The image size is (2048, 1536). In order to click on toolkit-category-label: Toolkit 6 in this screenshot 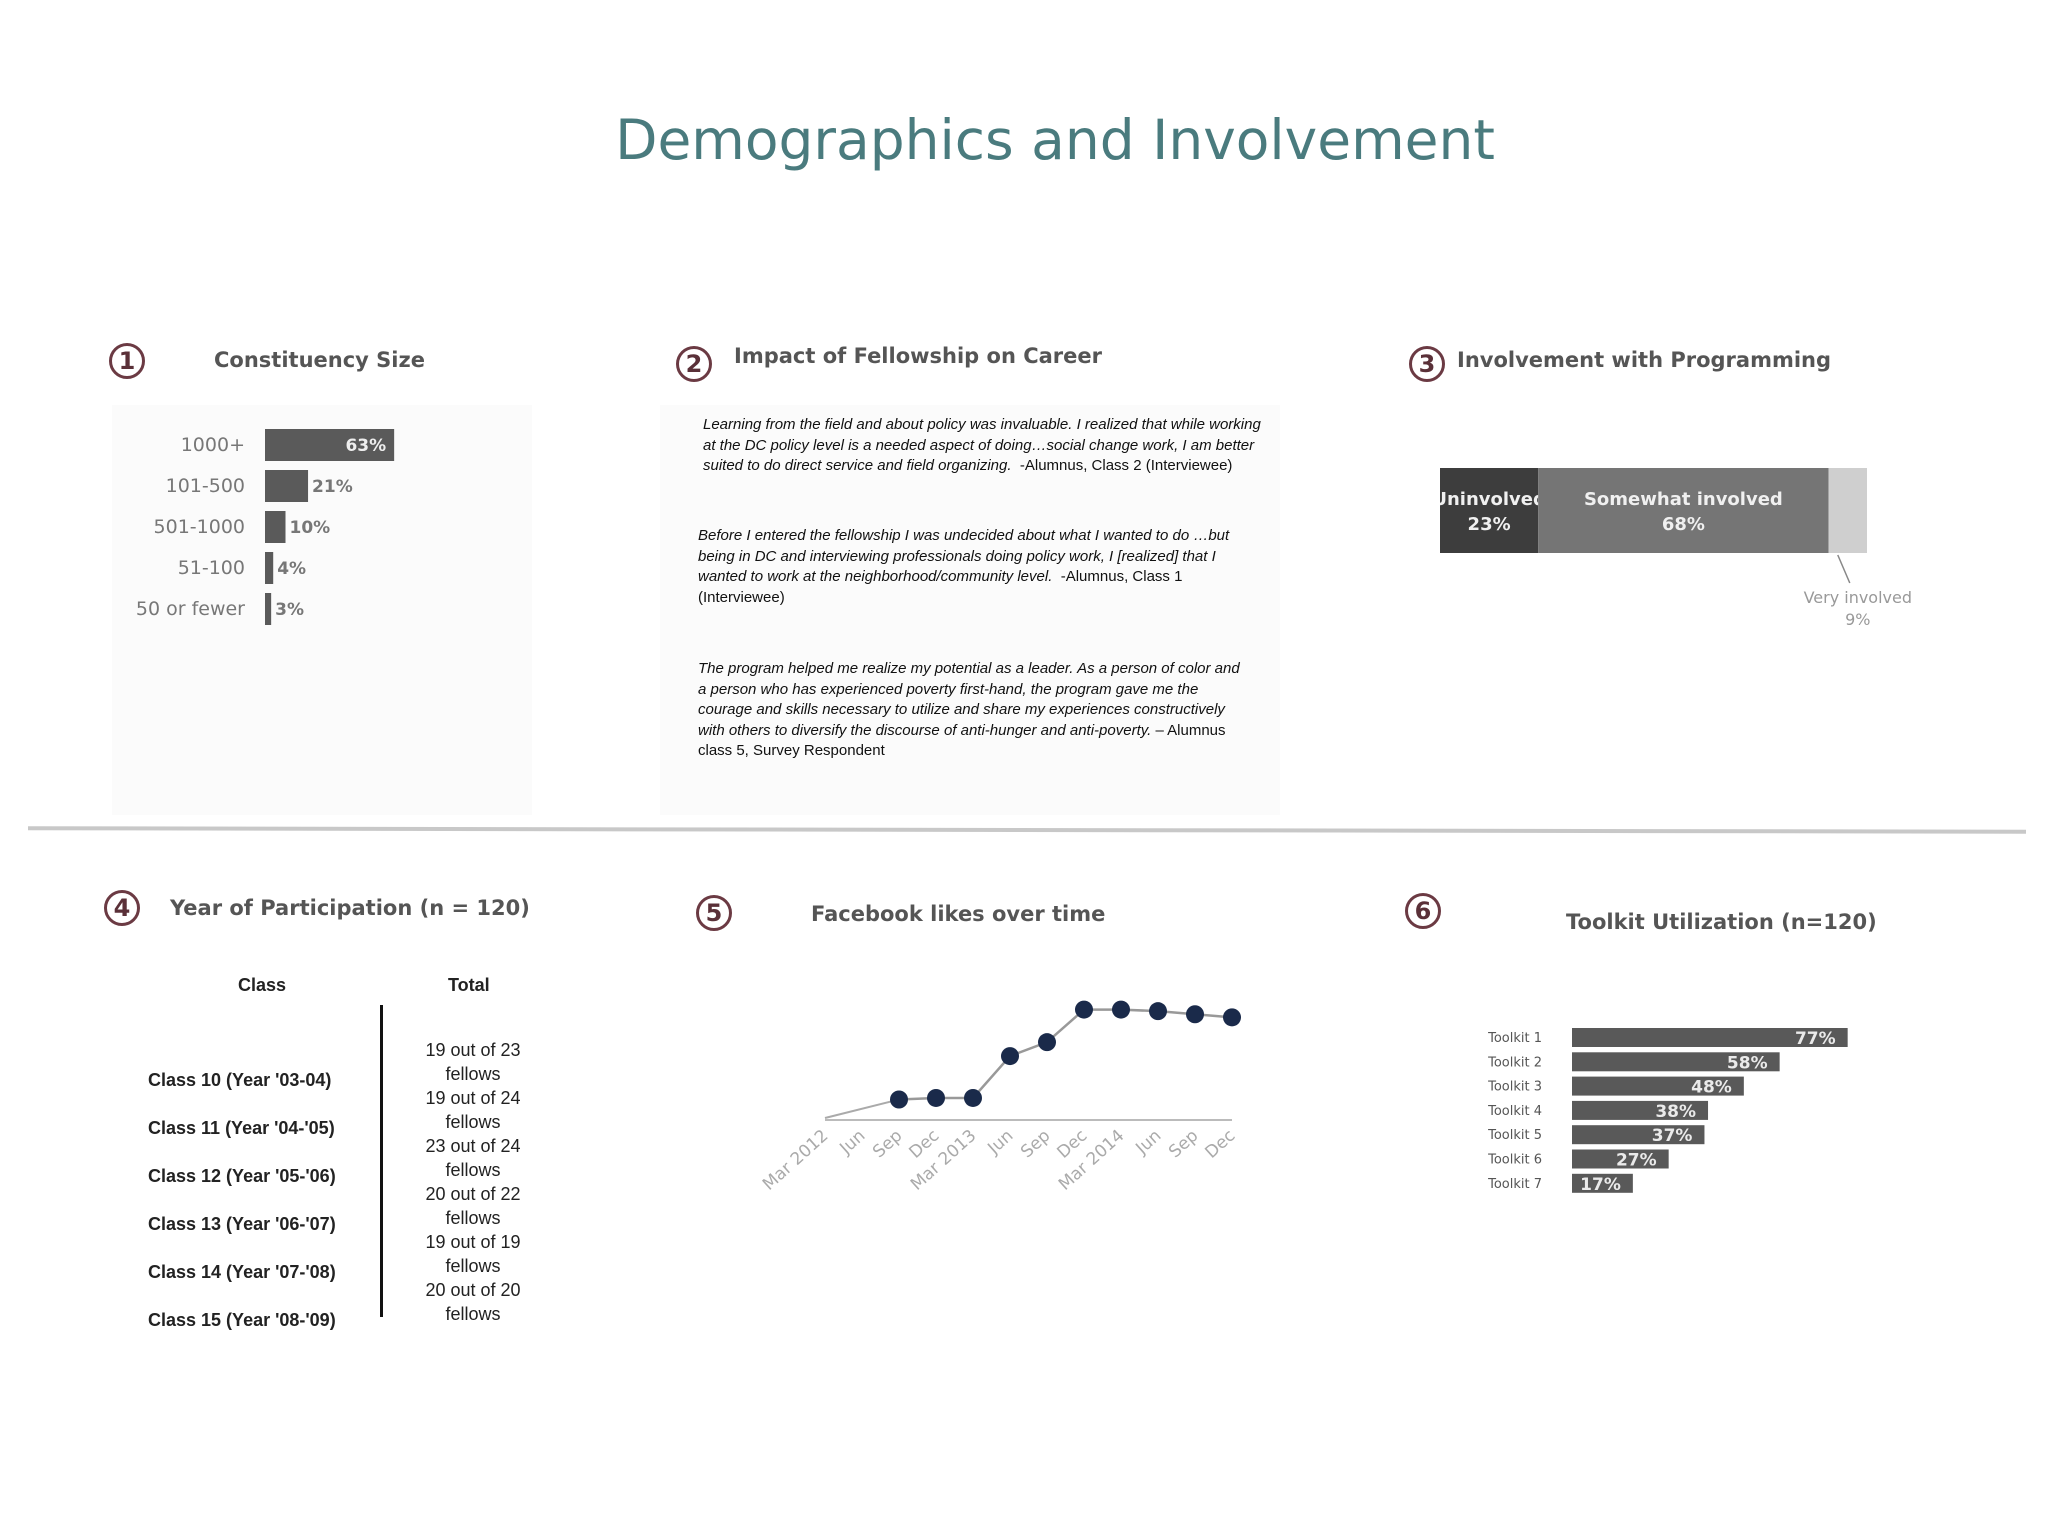, I will do `click(1514, 1160)`.